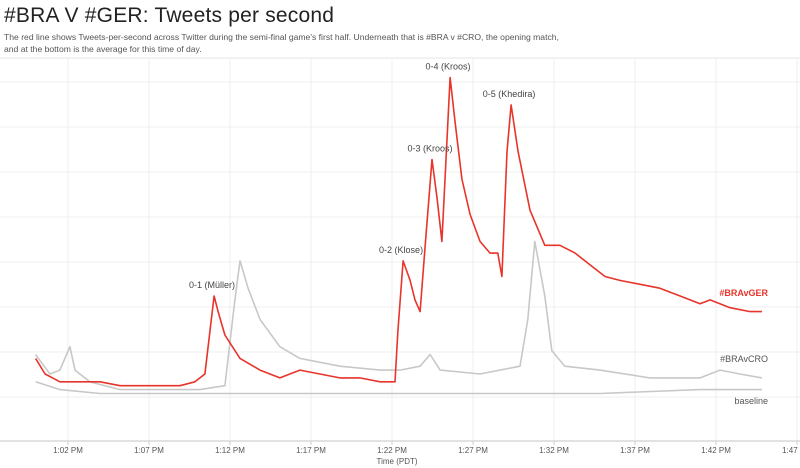  What do you see at coordinates (230, 450) in the screenshot?
I see `x-tick-label: 1:12 PM` at bounding box center [230, 450].